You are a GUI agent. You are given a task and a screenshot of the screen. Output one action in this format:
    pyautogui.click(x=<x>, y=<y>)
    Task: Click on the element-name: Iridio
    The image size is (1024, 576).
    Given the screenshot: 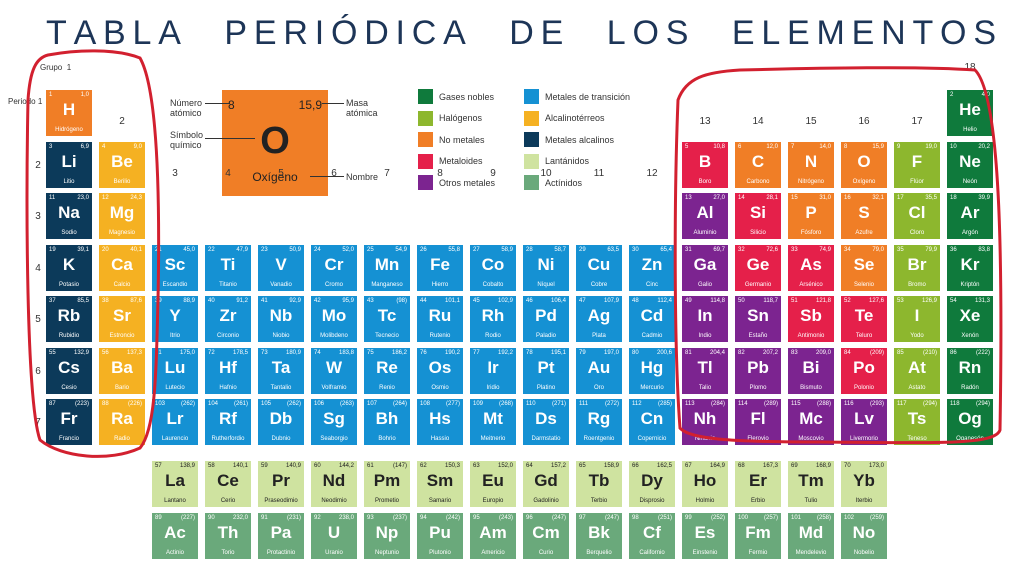 What is the action you would take?
    pyautogui.click(x=493, y=387)
    